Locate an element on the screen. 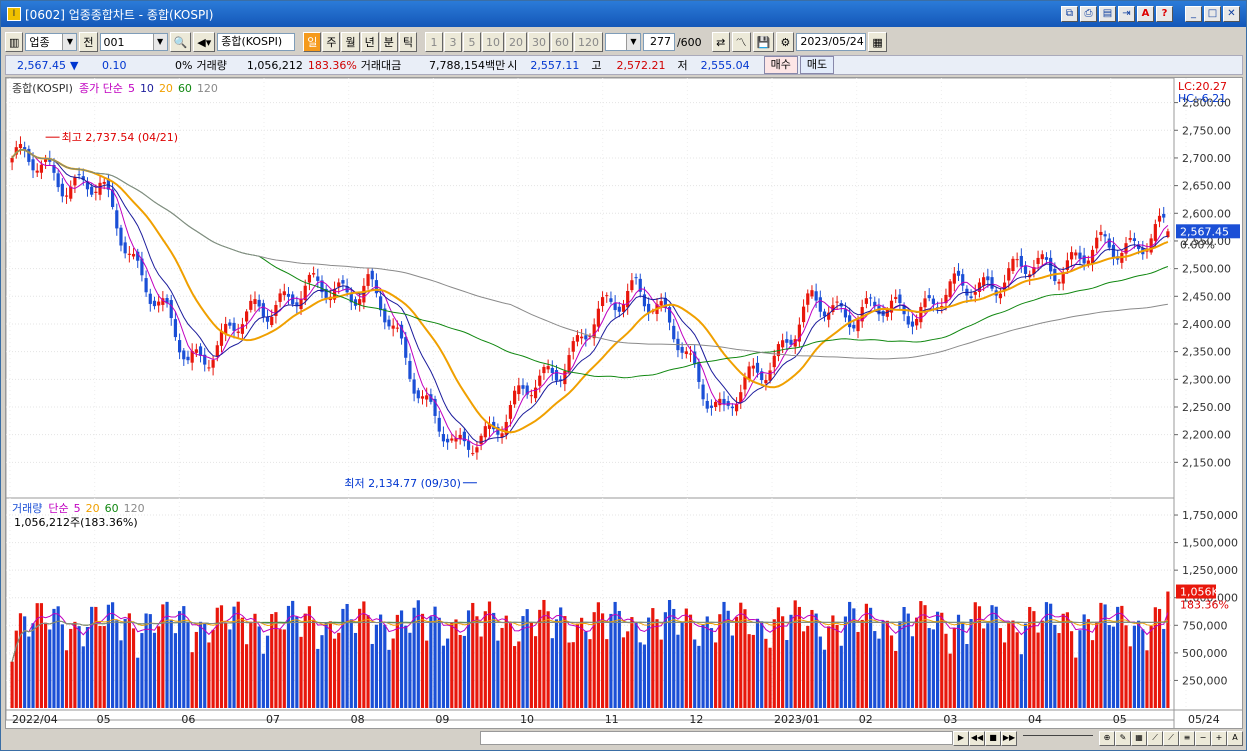 This screenshot has height=751, width=1247. scroll-right-icon: ▶ is located at coordinates (961, 738).